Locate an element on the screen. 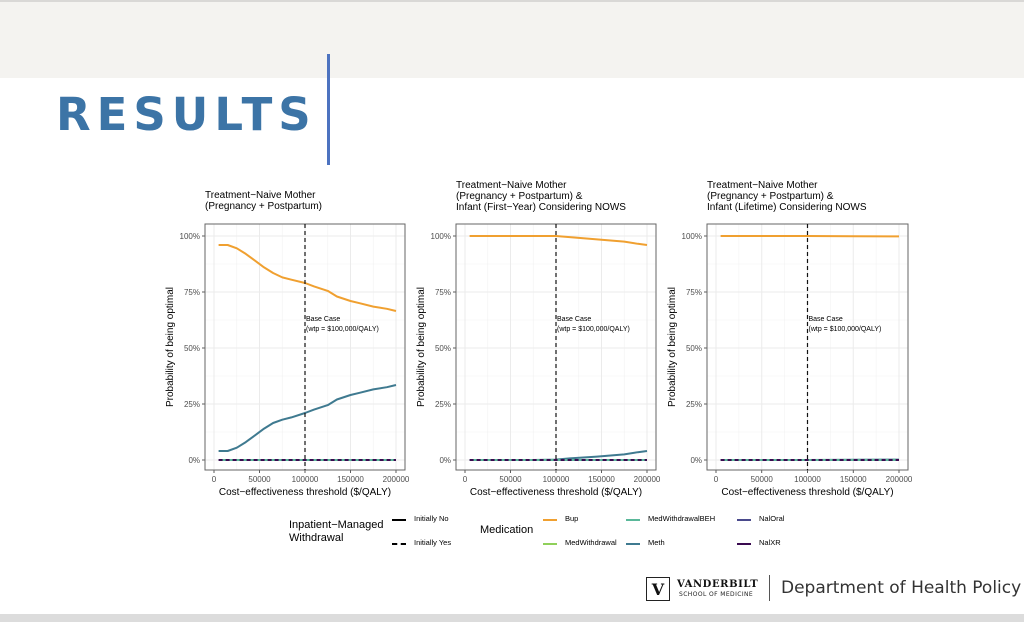  legend-title-line: Inpatient−Managed is located at coordinates (336, 525).